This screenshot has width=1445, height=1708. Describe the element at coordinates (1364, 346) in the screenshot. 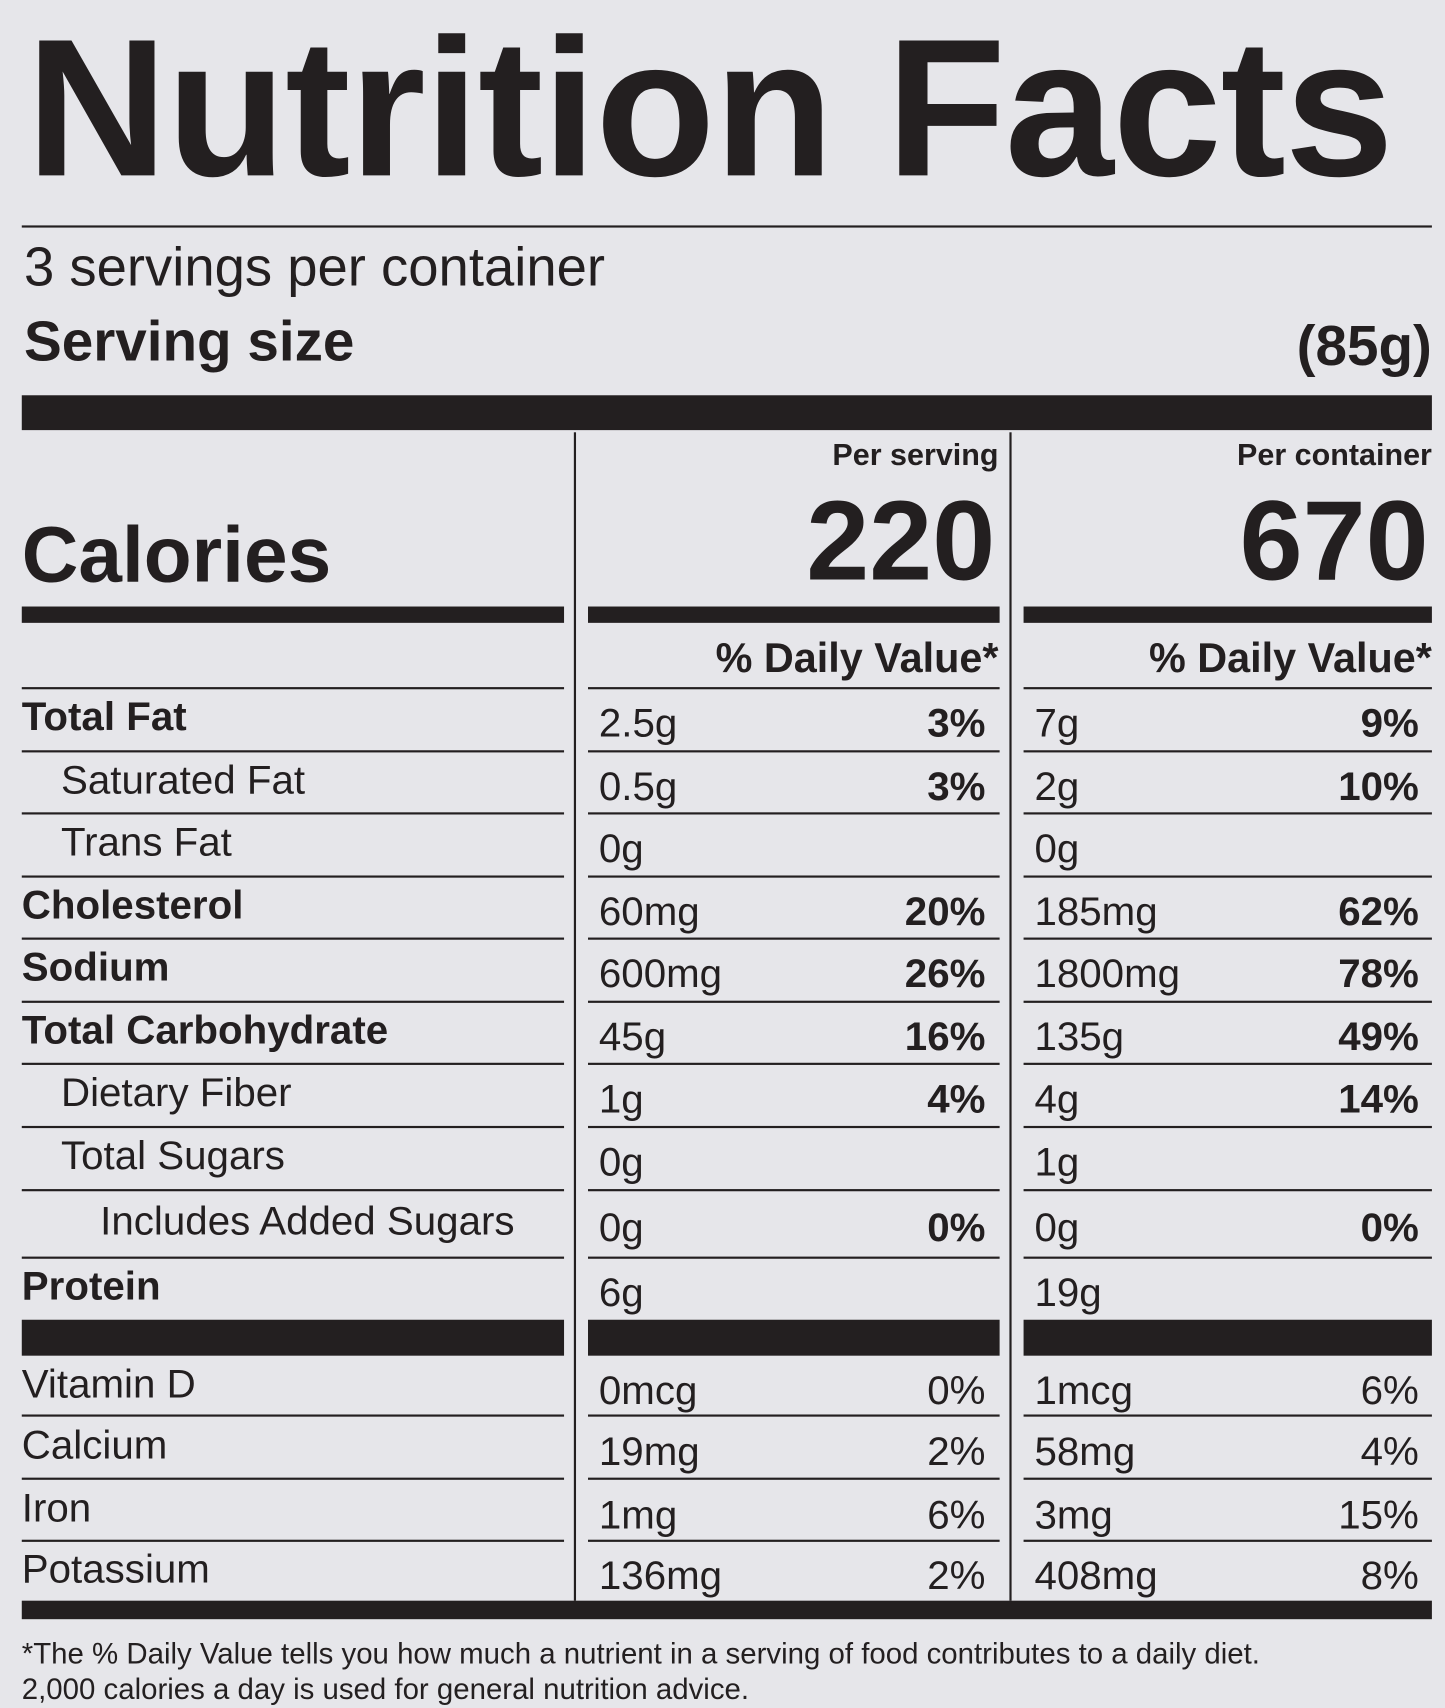

I see `serving-size: (85g)` at that location.